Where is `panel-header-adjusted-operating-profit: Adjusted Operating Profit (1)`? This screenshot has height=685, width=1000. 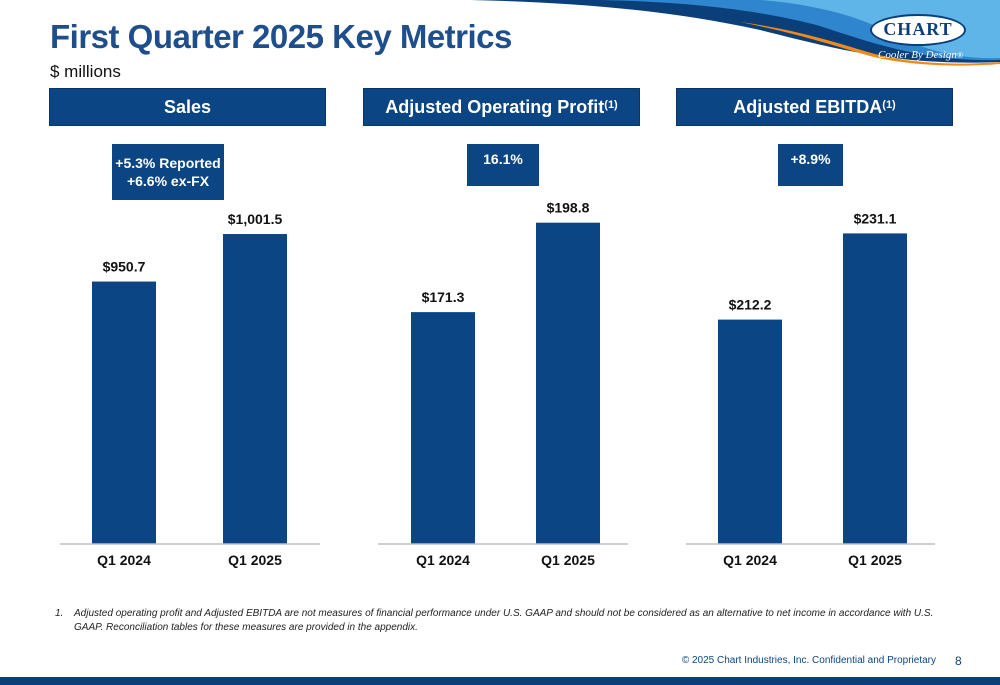 panel-header-adjusted-operating-profit: Adjusted Operating Profit (1) is located at coordinates (501, 107).